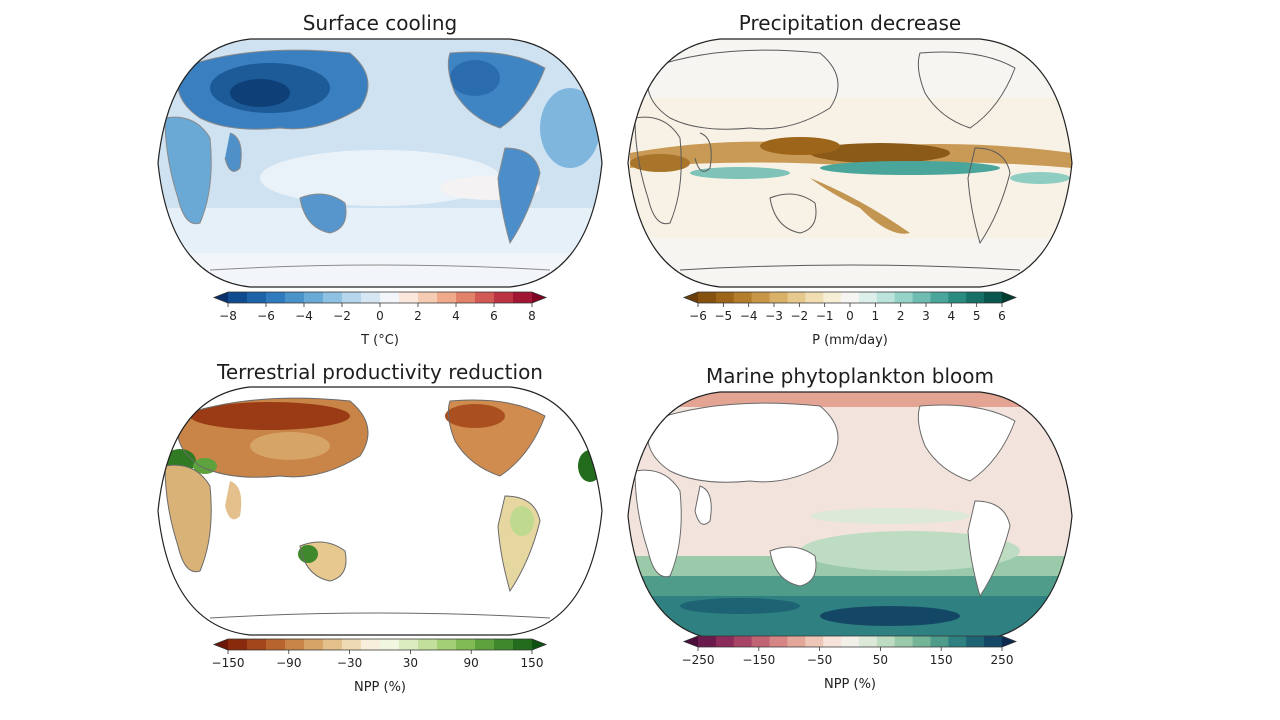 This screenshot has width=1280, height=720. Describe the element at coordinates (848, 657) in the screenshot. I see `colorbar-ticks: −250 −150 −50 50 150 250` at that location.